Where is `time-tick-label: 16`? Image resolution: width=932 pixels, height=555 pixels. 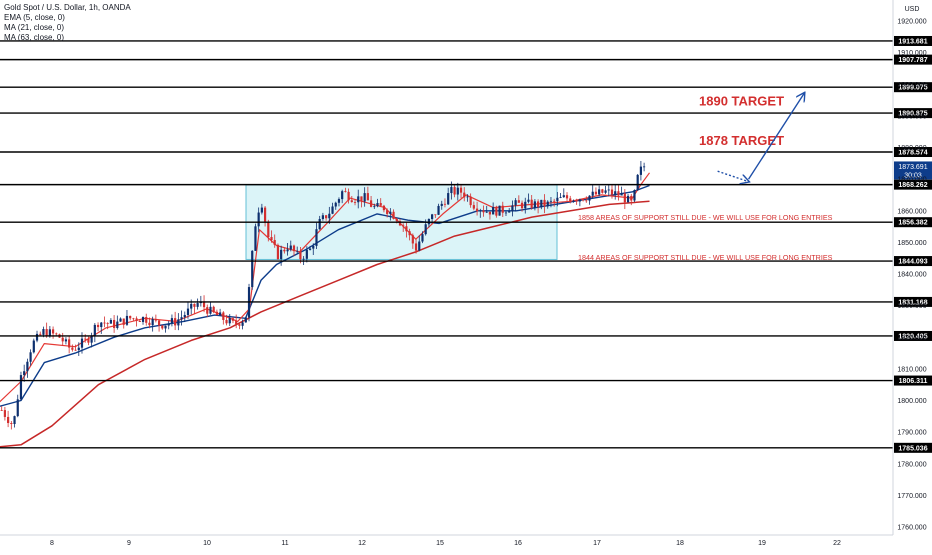
time-tick-label: 16 is located at coordinates (518, 543).